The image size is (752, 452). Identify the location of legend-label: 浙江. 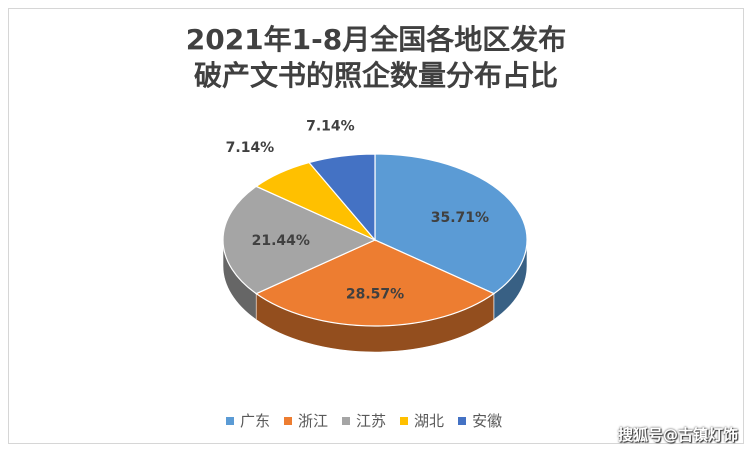
(313, 421).